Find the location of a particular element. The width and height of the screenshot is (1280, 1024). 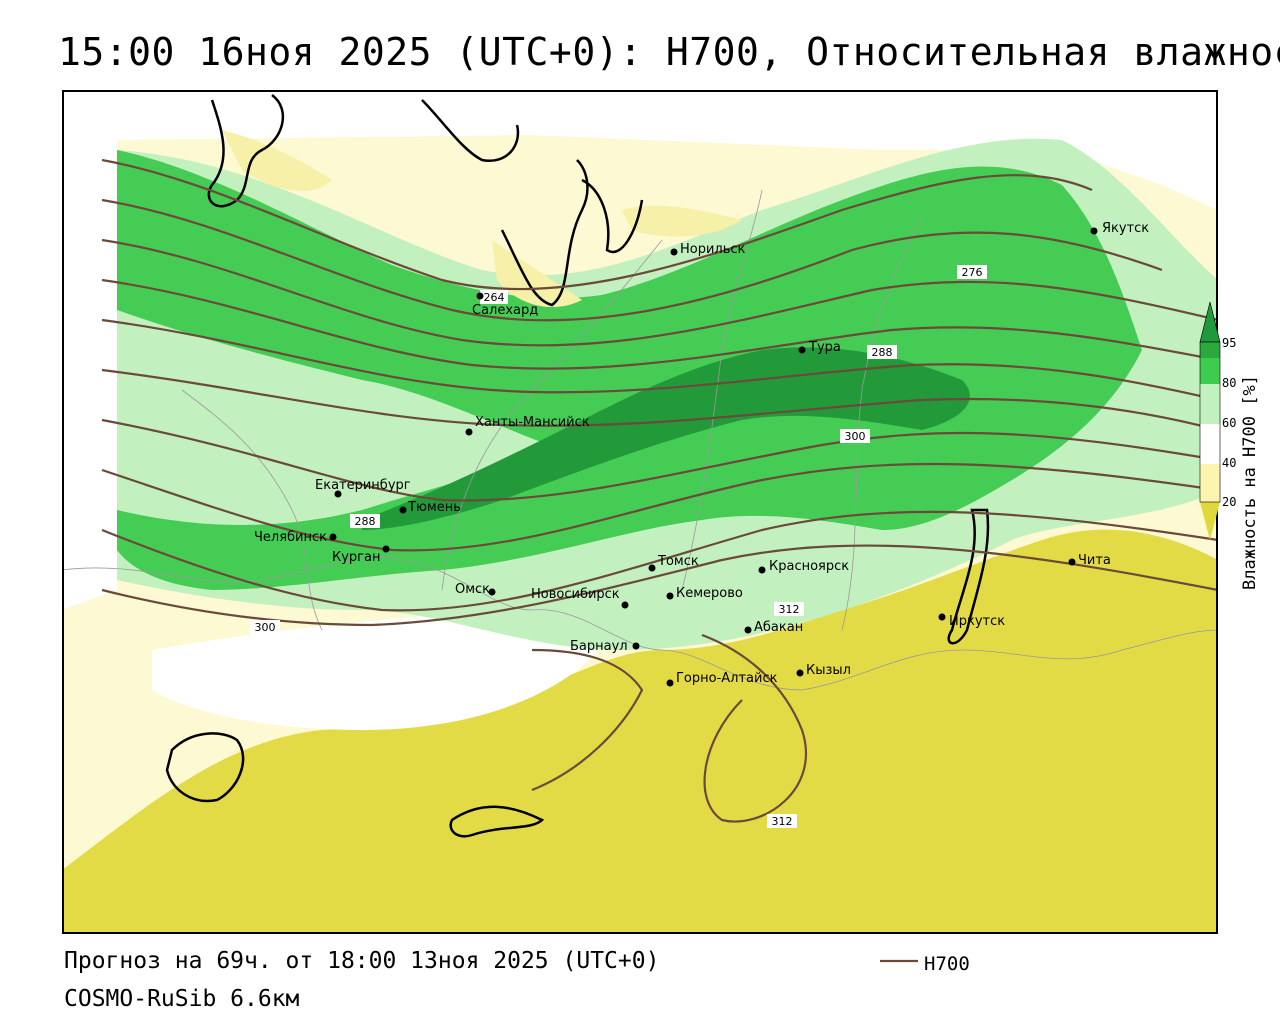

city-marker: Новосибирск is located at coordinates (580, 598).